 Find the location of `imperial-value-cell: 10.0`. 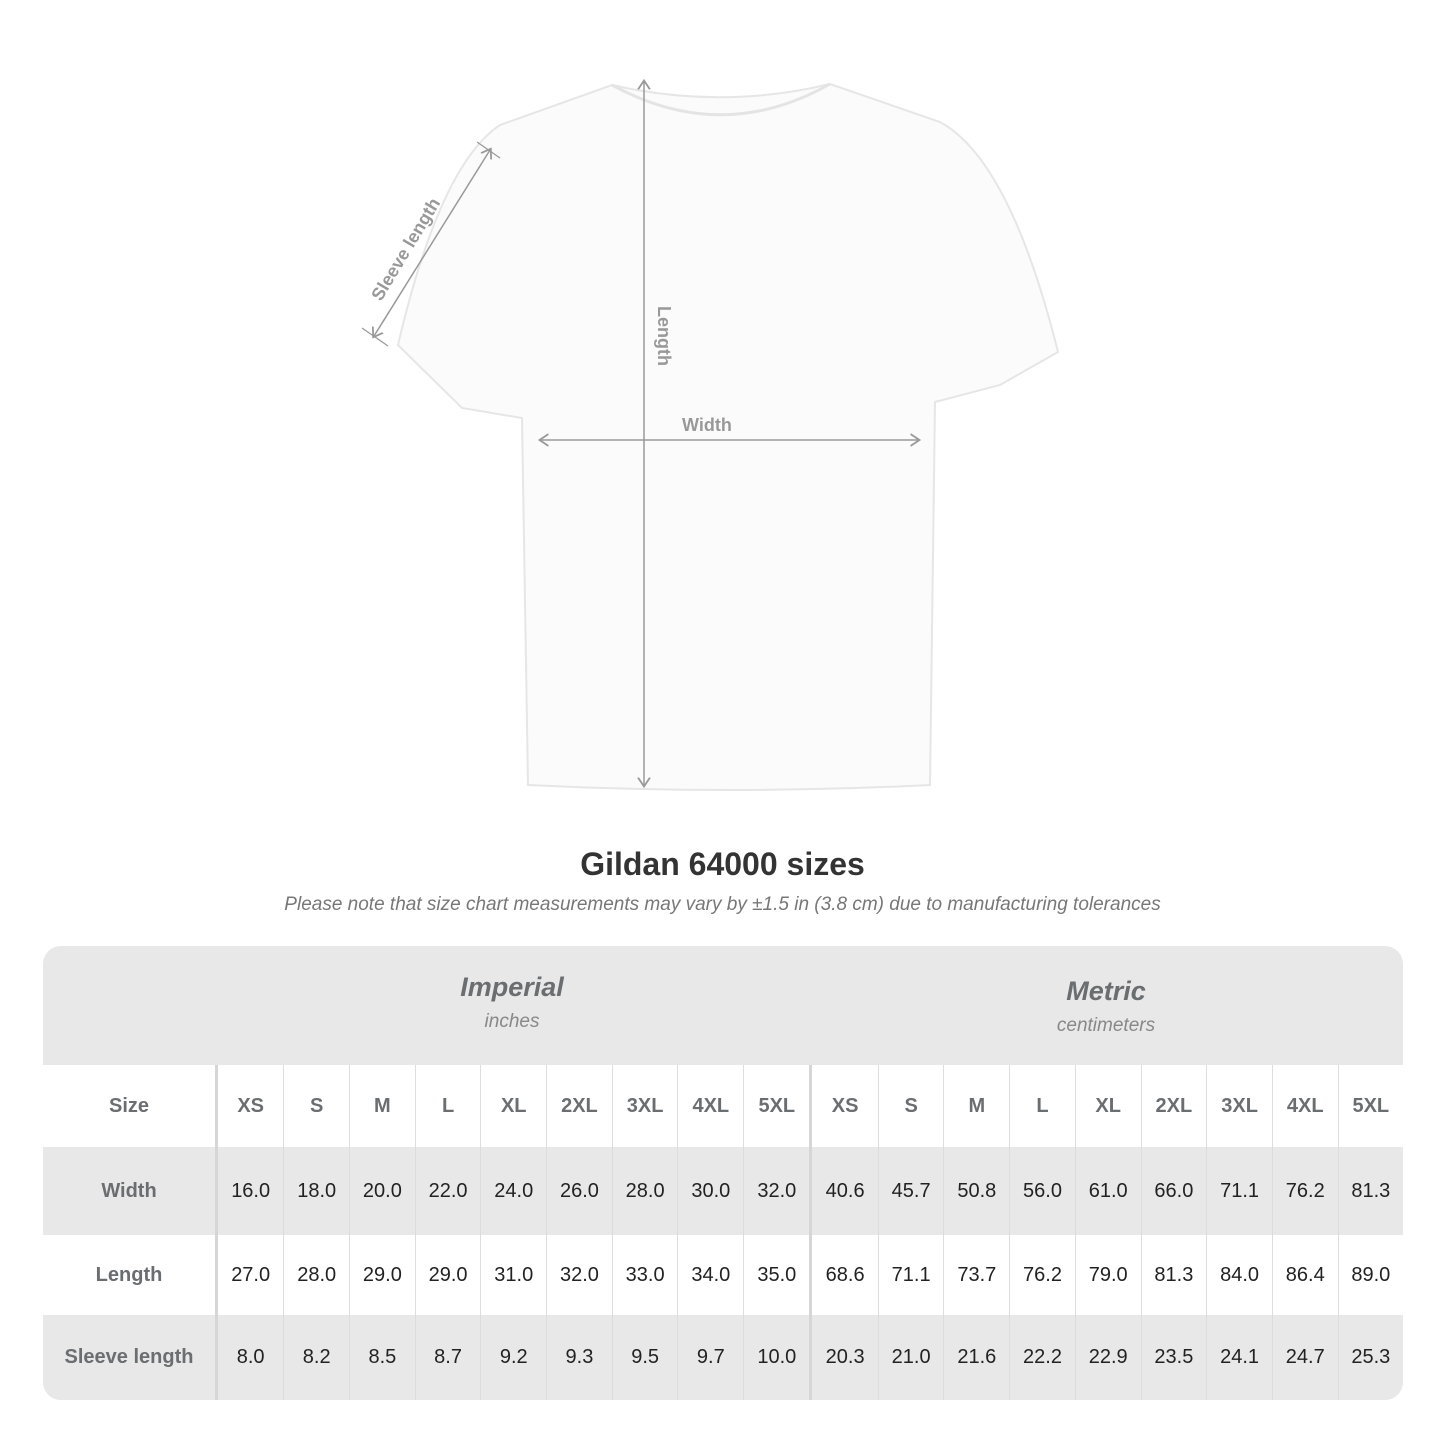

imperial-value-cell: 10.0 is located at coordinates (777, 1357).